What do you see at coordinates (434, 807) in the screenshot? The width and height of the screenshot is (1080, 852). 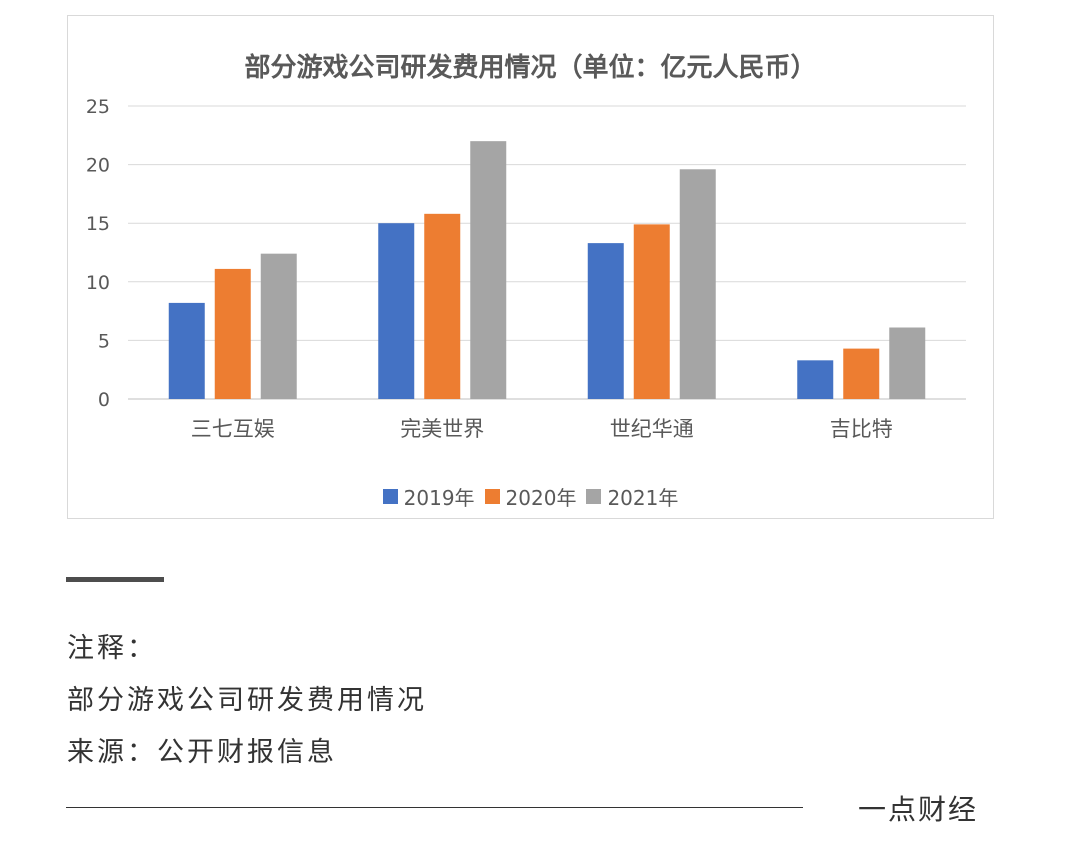 I see `footer-divider` at bounding box center [434, 807].